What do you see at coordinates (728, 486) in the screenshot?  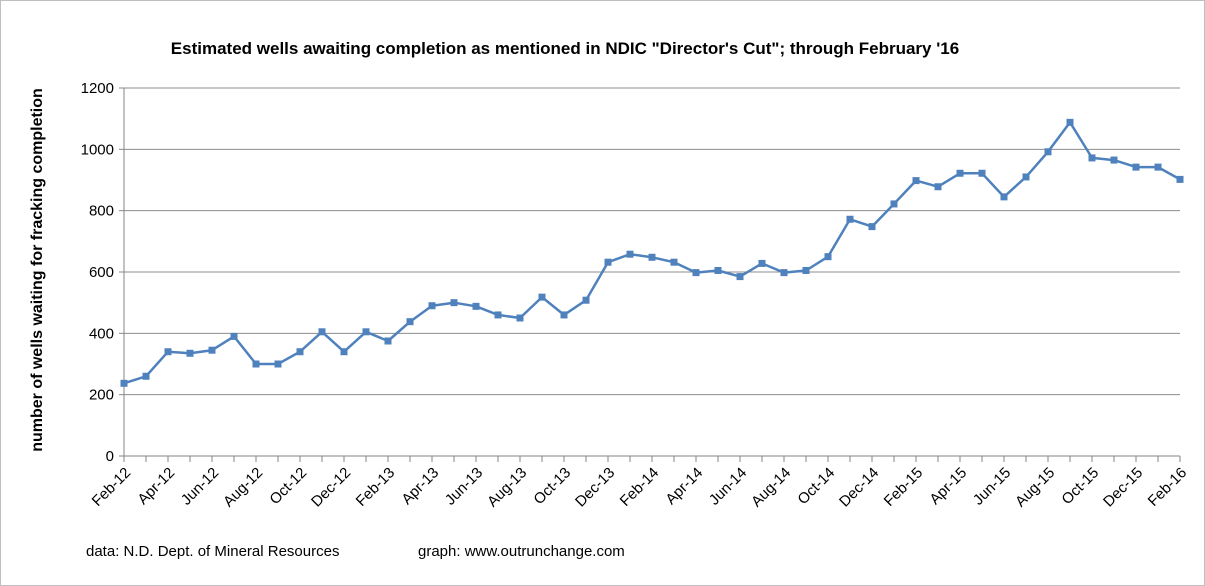 I see `x-tick-label: Jun-14` at bounding box center [728, 486].